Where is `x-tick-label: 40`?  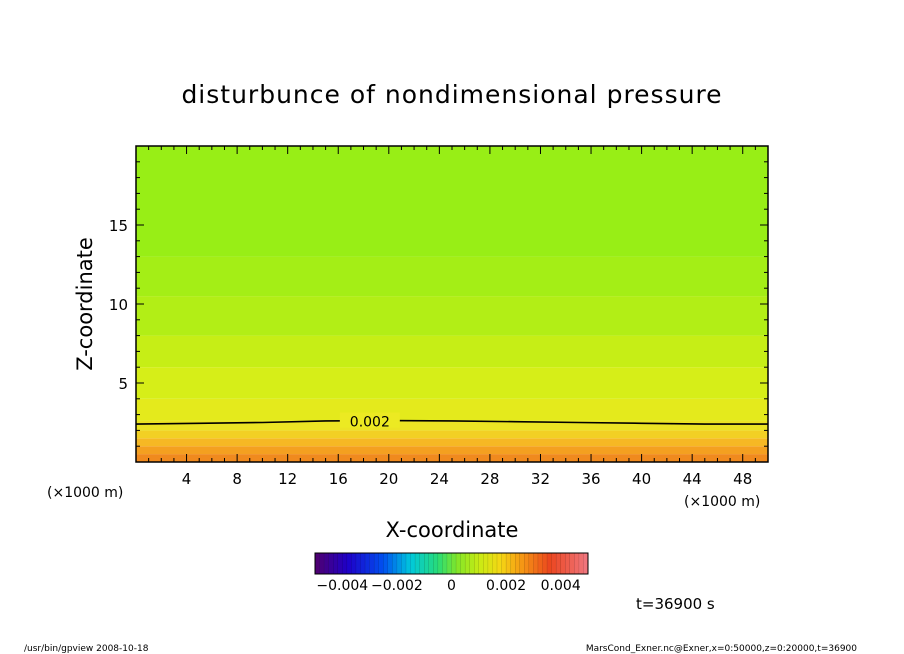 x-tick-label: 40 is located at coordinates (641, 479).